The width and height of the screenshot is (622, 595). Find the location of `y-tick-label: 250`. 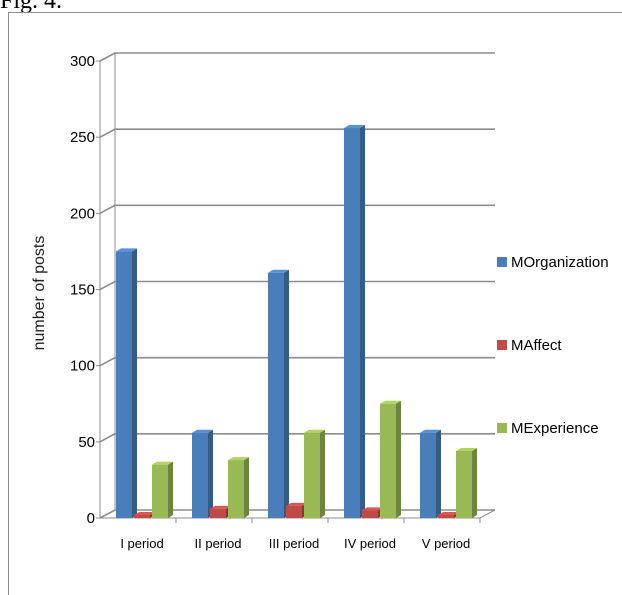

y-tick-label: 250 is located at coordinates (82, 137).